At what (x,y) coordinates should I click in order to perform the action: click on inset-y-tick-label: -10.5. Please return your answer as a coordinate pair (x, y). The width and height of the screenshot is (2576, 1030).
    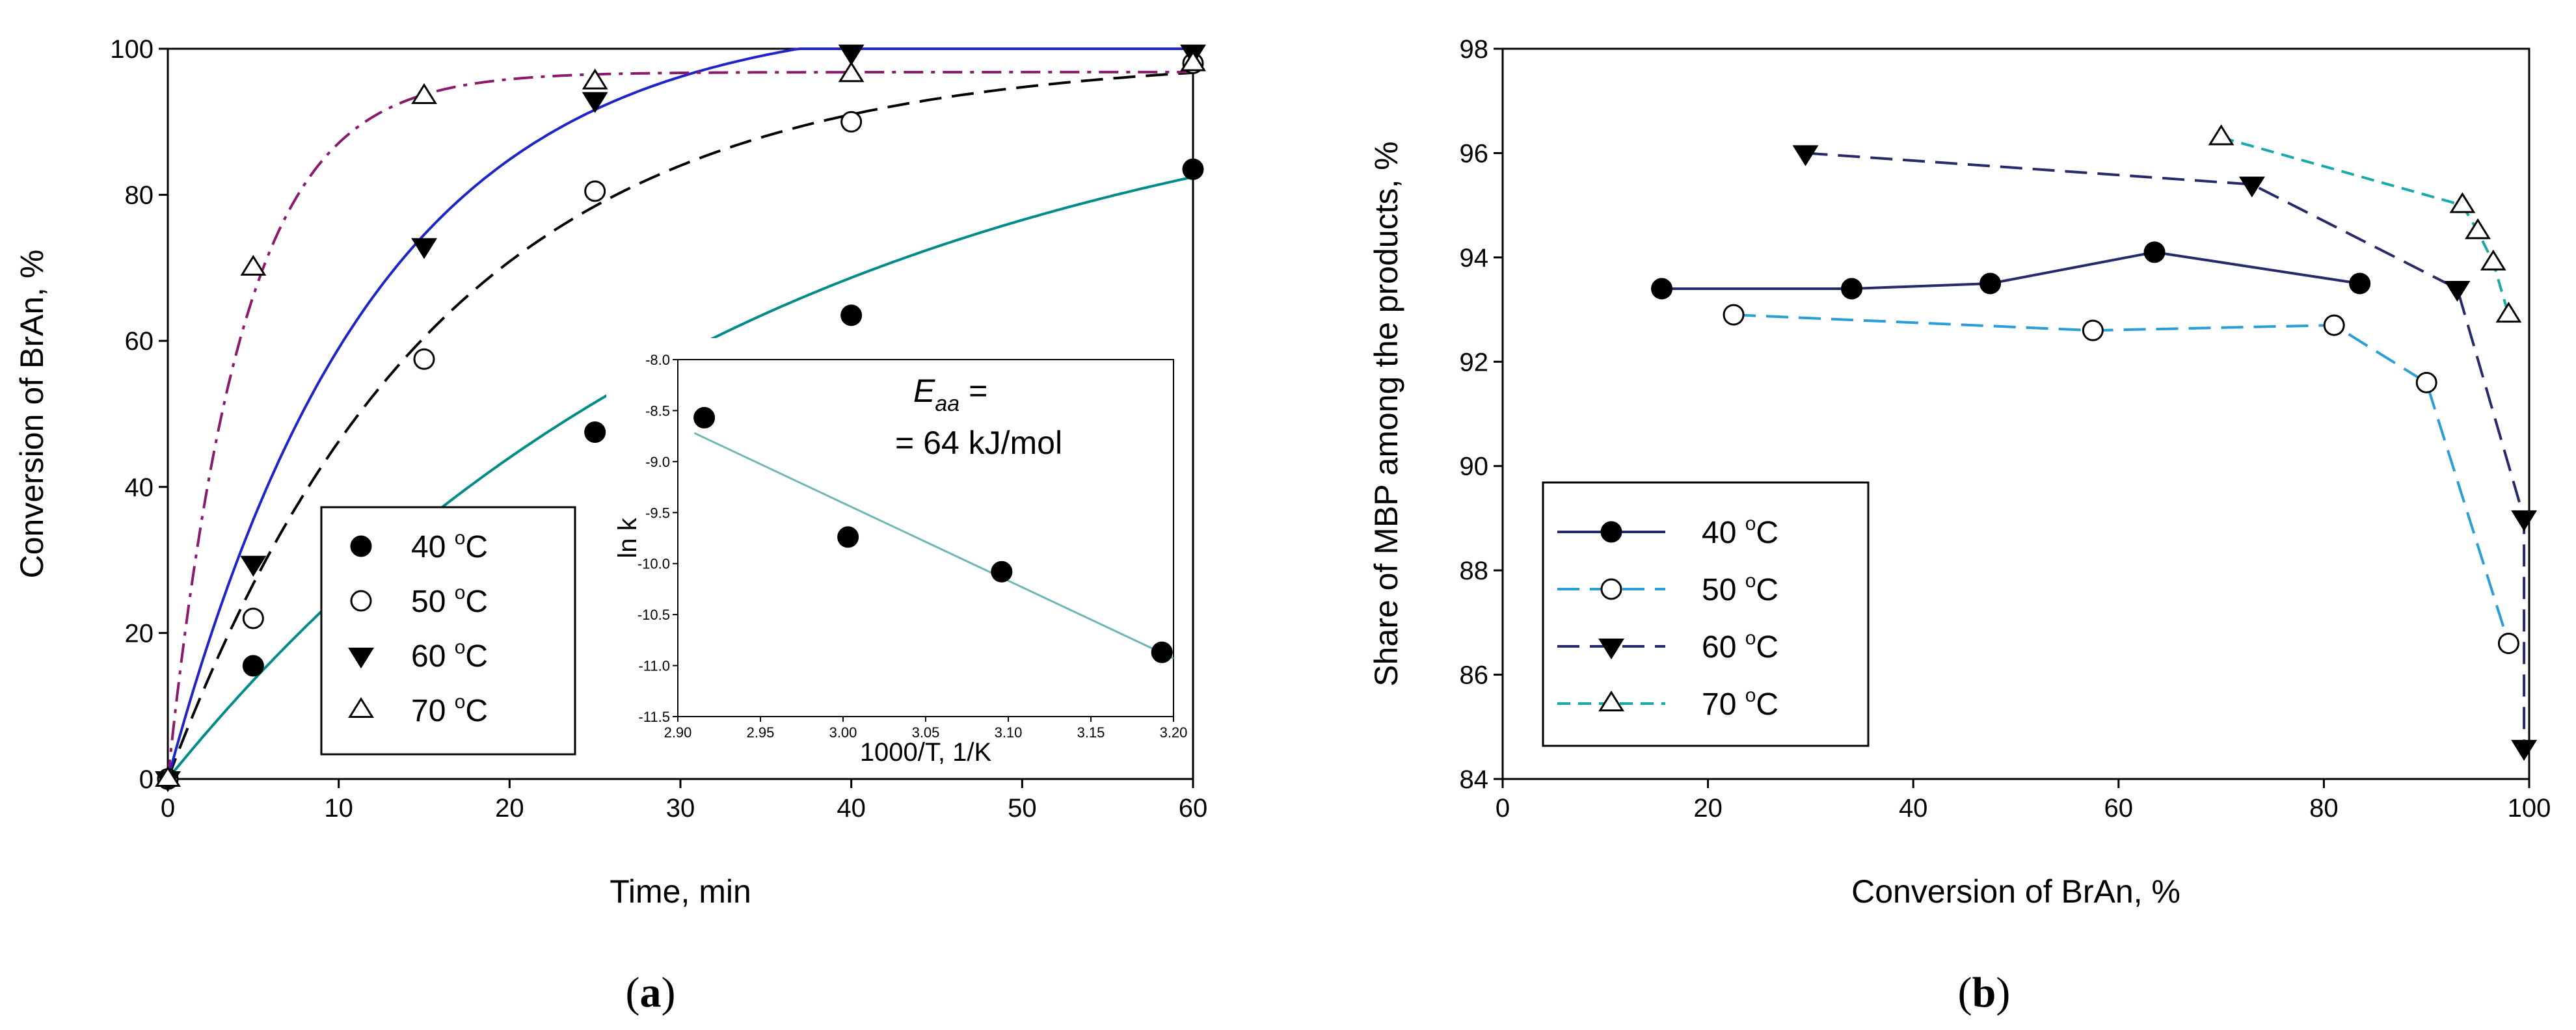
    Looking at the image, I should click on (653, 615).